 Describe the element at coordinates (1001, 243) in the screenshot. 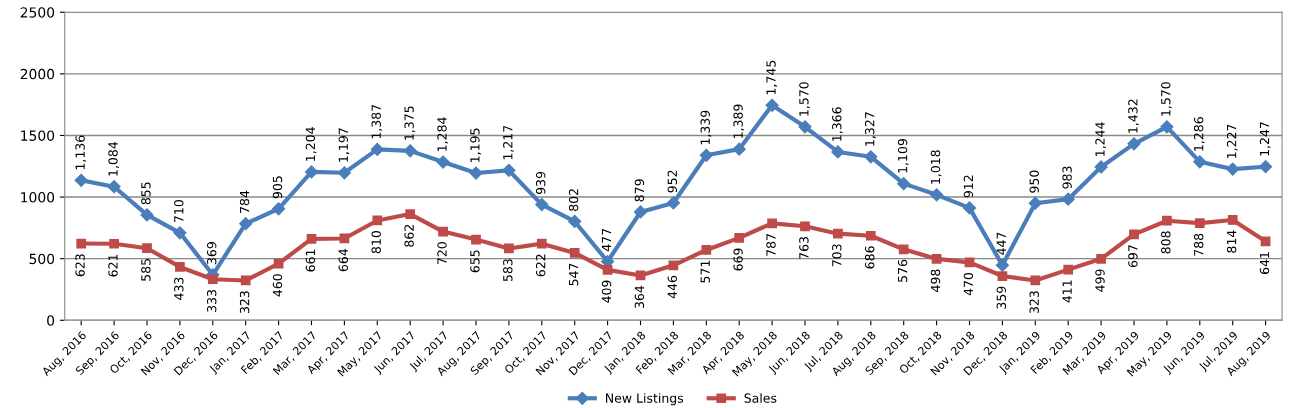

I see `data-label: 447` at that location.